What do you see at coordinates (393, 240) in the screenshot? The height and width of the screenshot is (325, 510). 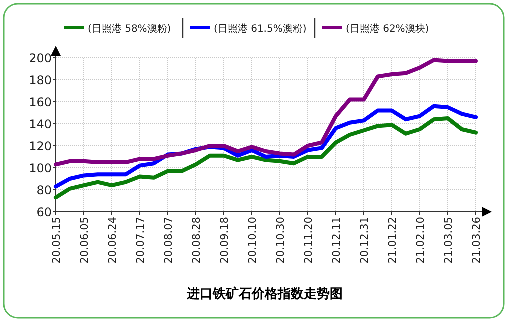 I see `x-tick-label: 21.01.22` at bounding box center [393, 240].